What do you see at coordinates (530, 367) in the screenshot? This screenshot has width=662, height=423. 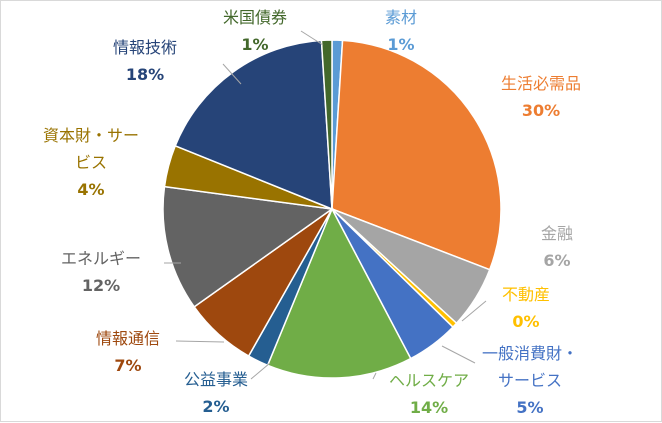 I see `slice-label: 一般消費財・サービス` at bounding box center [530, 367].